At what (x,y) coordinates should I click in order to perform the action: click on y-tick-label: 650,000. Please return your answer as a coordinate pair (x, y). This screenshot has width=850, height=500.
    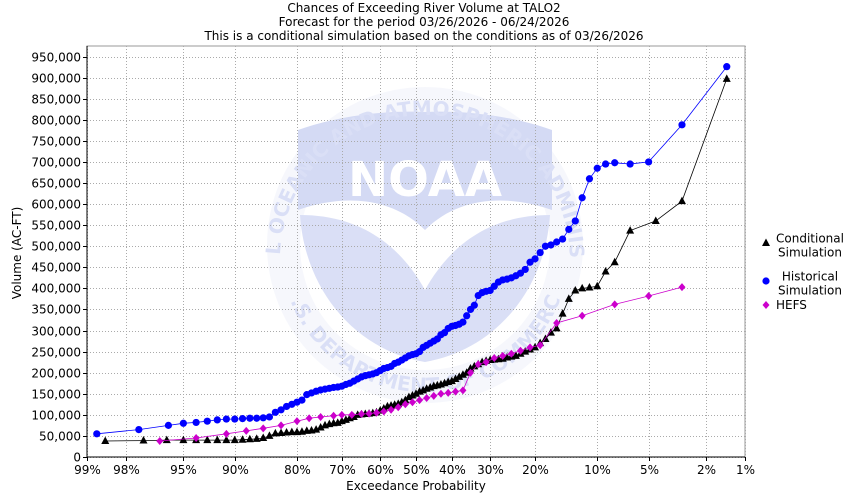
    Looking at the image, I should click on (56, 184).